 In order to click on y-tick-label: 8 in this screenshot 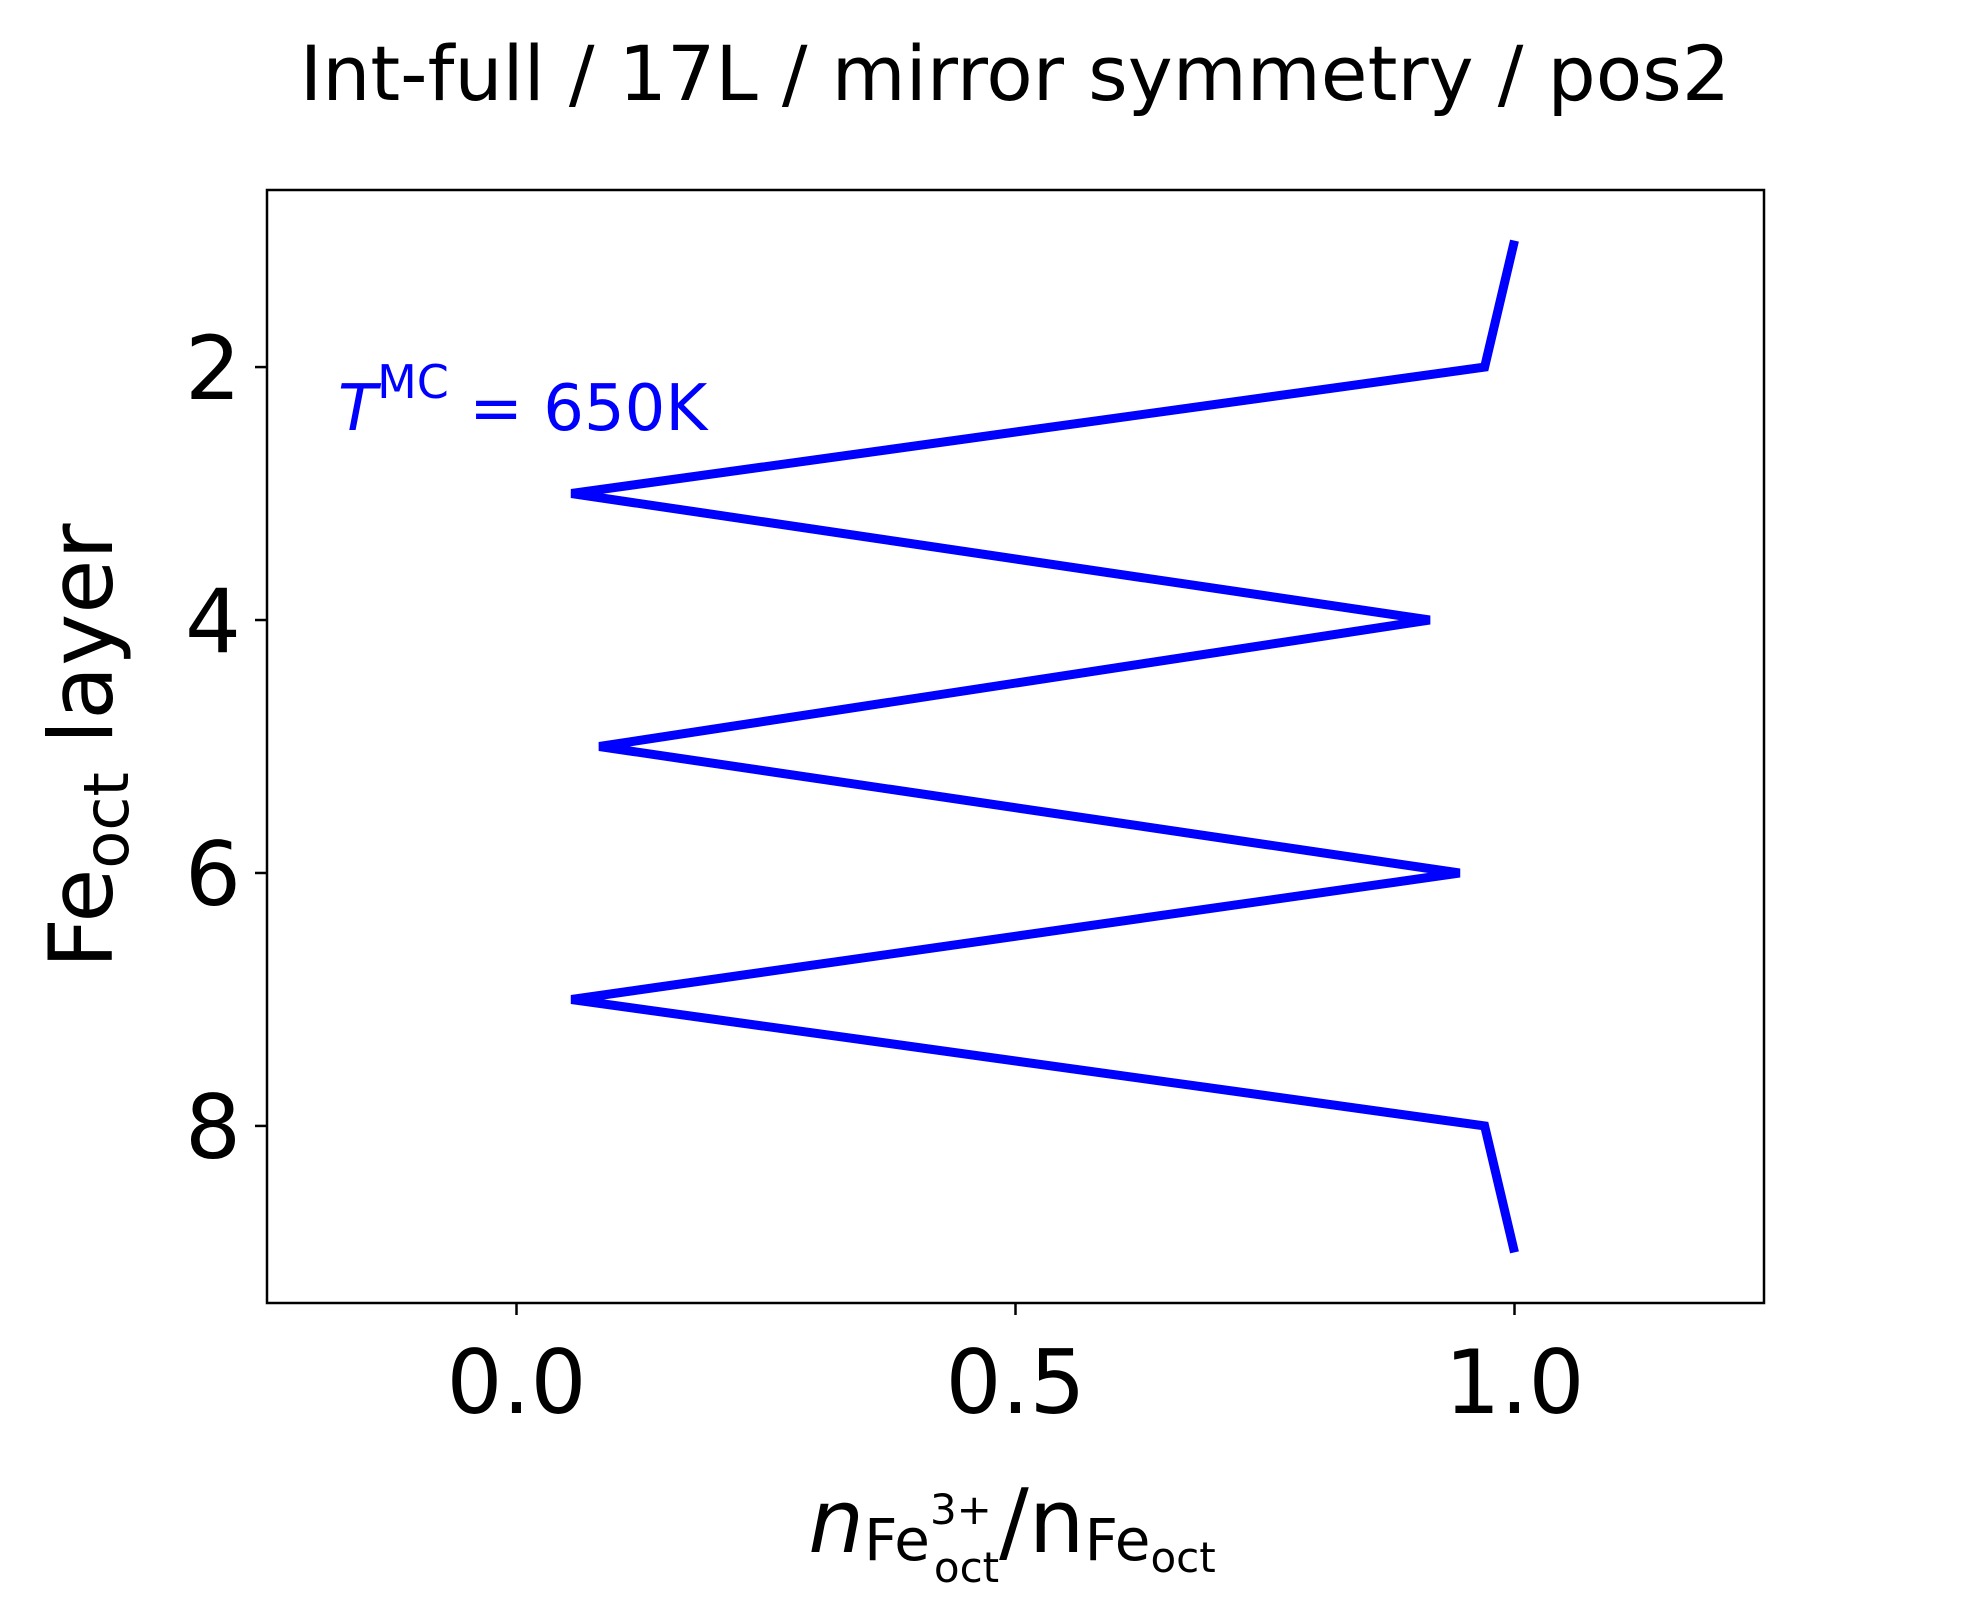, I will do `click(213, 1127)`.